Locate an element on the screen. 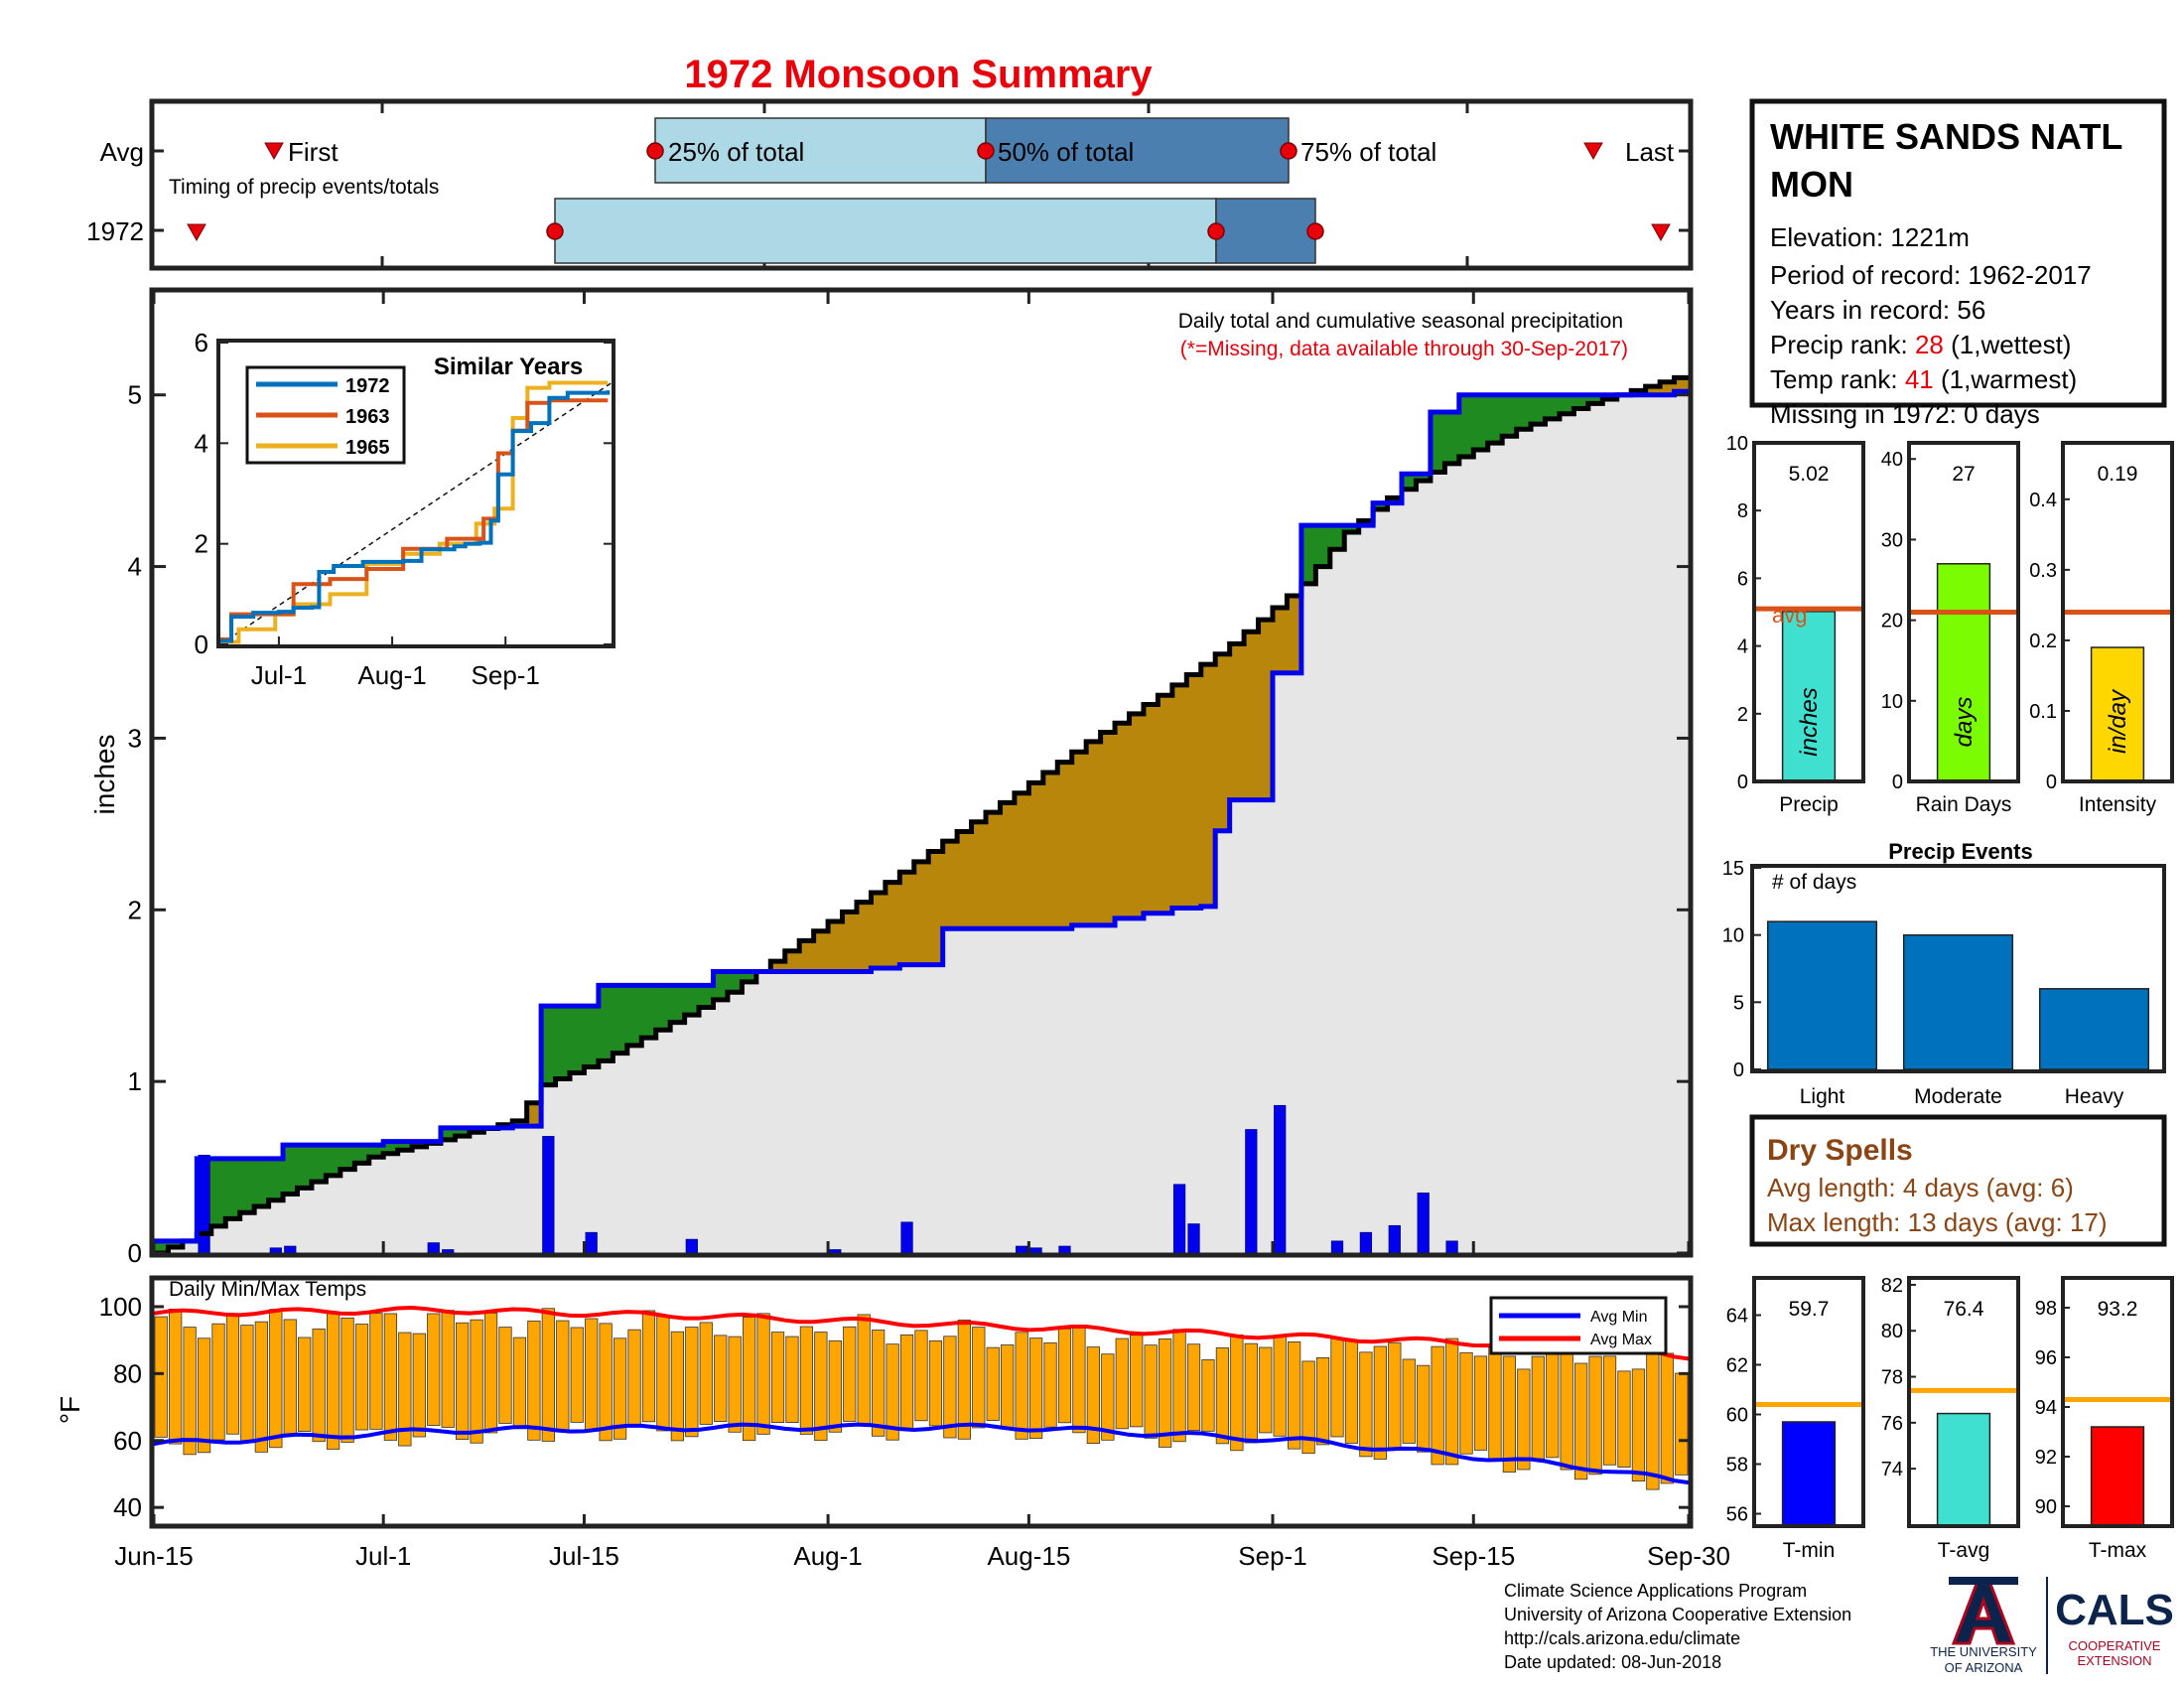  events-ytick-label: 10 is located at coordinates (1733, 936).